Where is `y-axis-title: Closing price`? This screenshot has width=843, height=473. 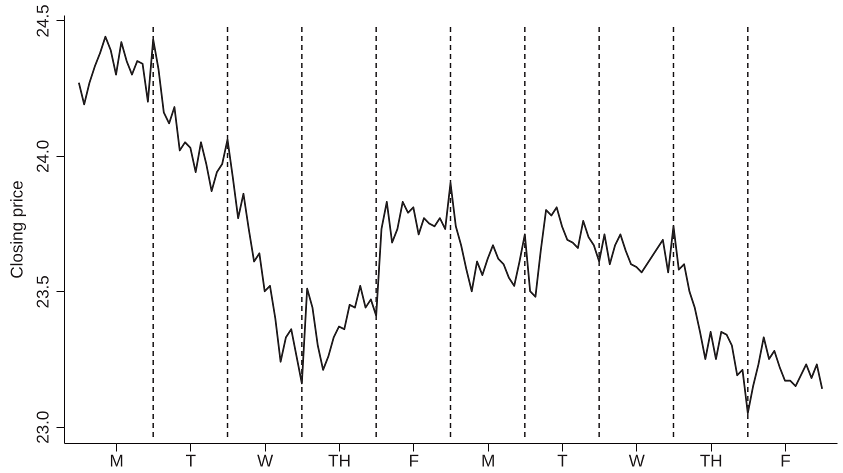 y-axis-title: Closing price is located at coordinates (17, 229).